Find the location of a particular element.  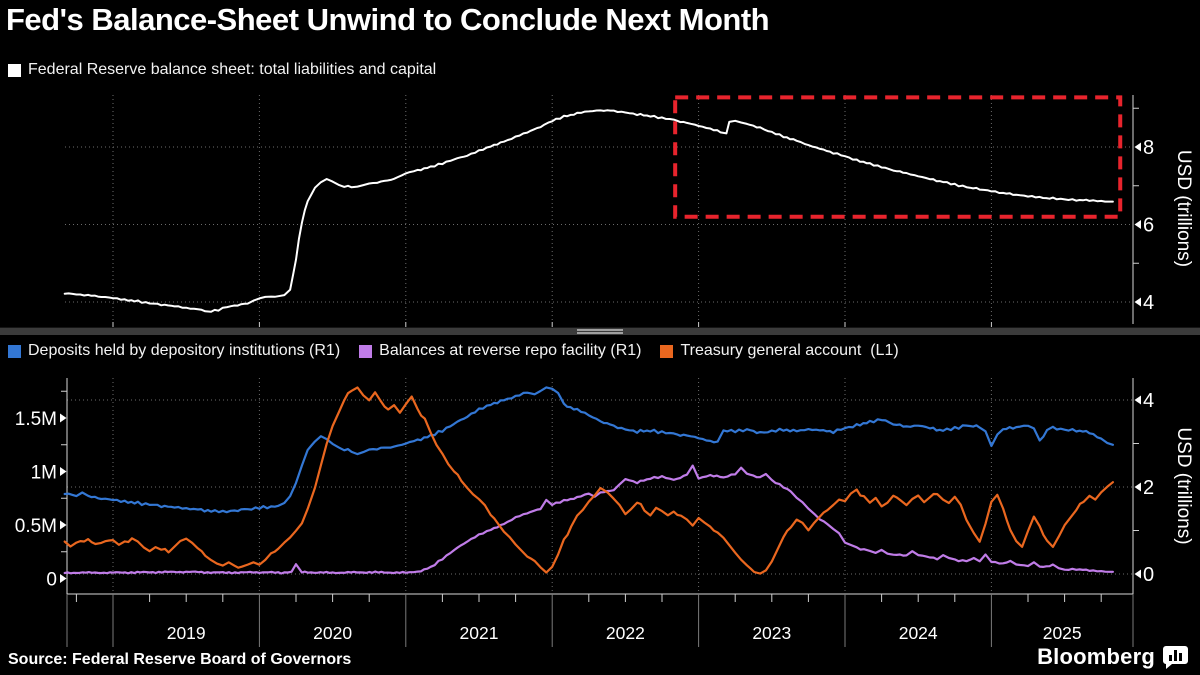

svg-text: 2023 is located at coordinates (771, 633).